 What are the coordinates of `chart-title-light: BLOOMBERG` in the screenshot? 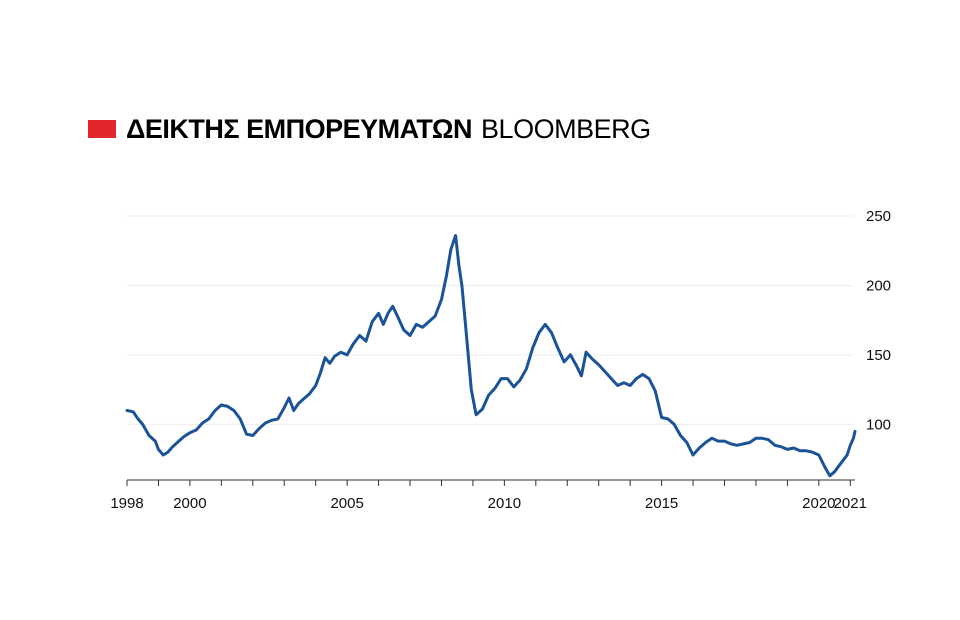 It's located at (566, 128).